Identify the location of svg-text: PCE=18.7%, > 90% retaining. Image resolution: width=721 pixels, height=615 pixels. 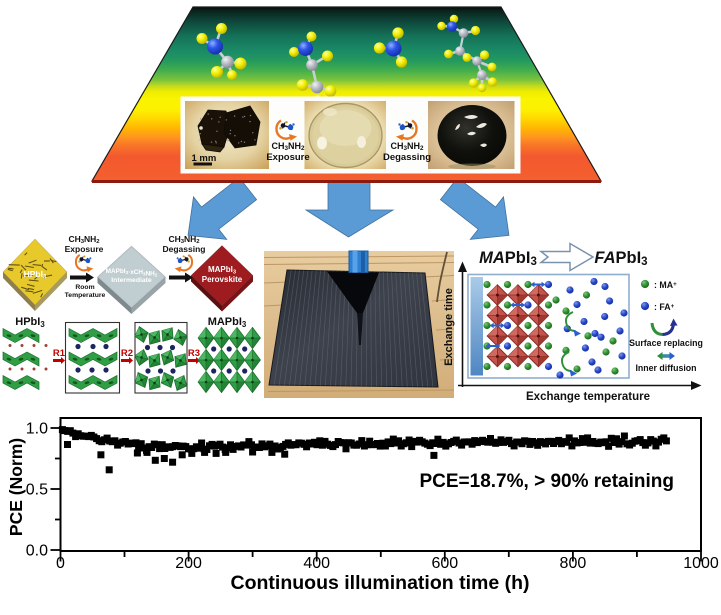
(546, 481).